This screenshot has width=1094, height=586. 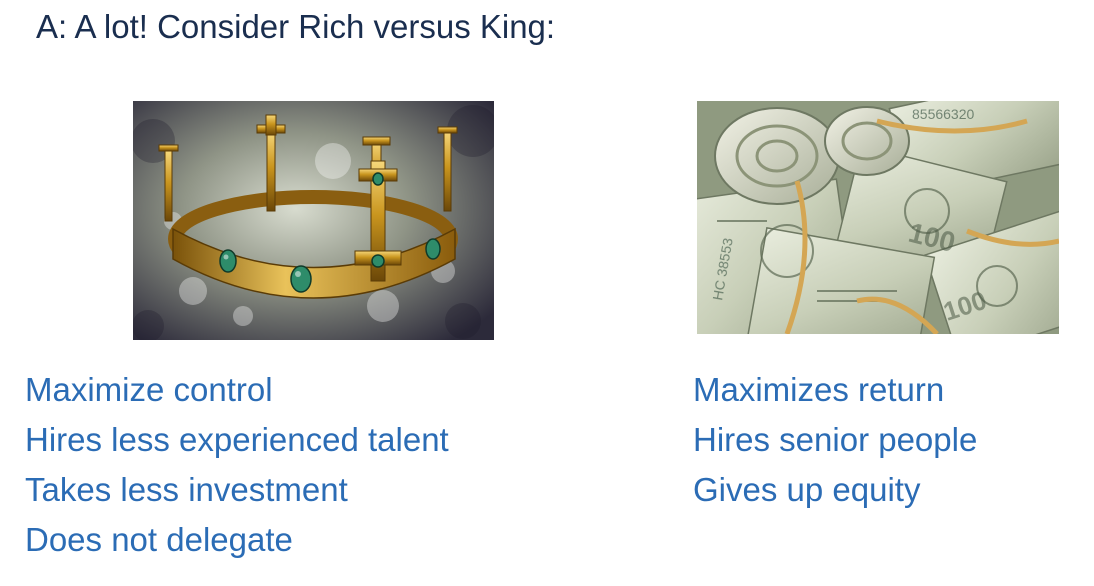 I want to click on list-item: Hires senior people, so click(x=835, y=439).